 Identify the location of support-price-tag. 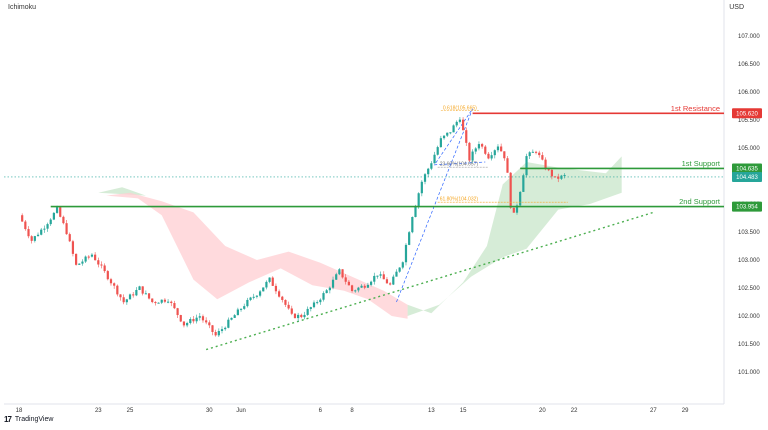
(747, 206).